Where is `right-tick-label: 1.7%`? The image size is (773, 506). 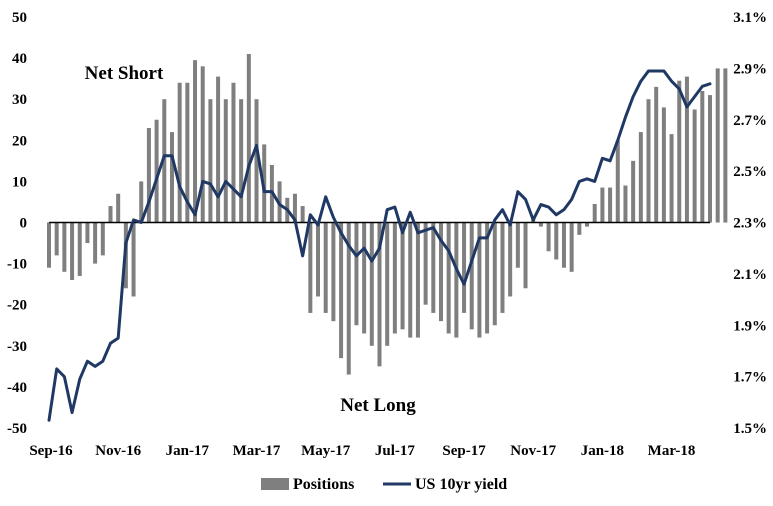
right-tick-label: 1.7% is located at coordinates (750, 378).